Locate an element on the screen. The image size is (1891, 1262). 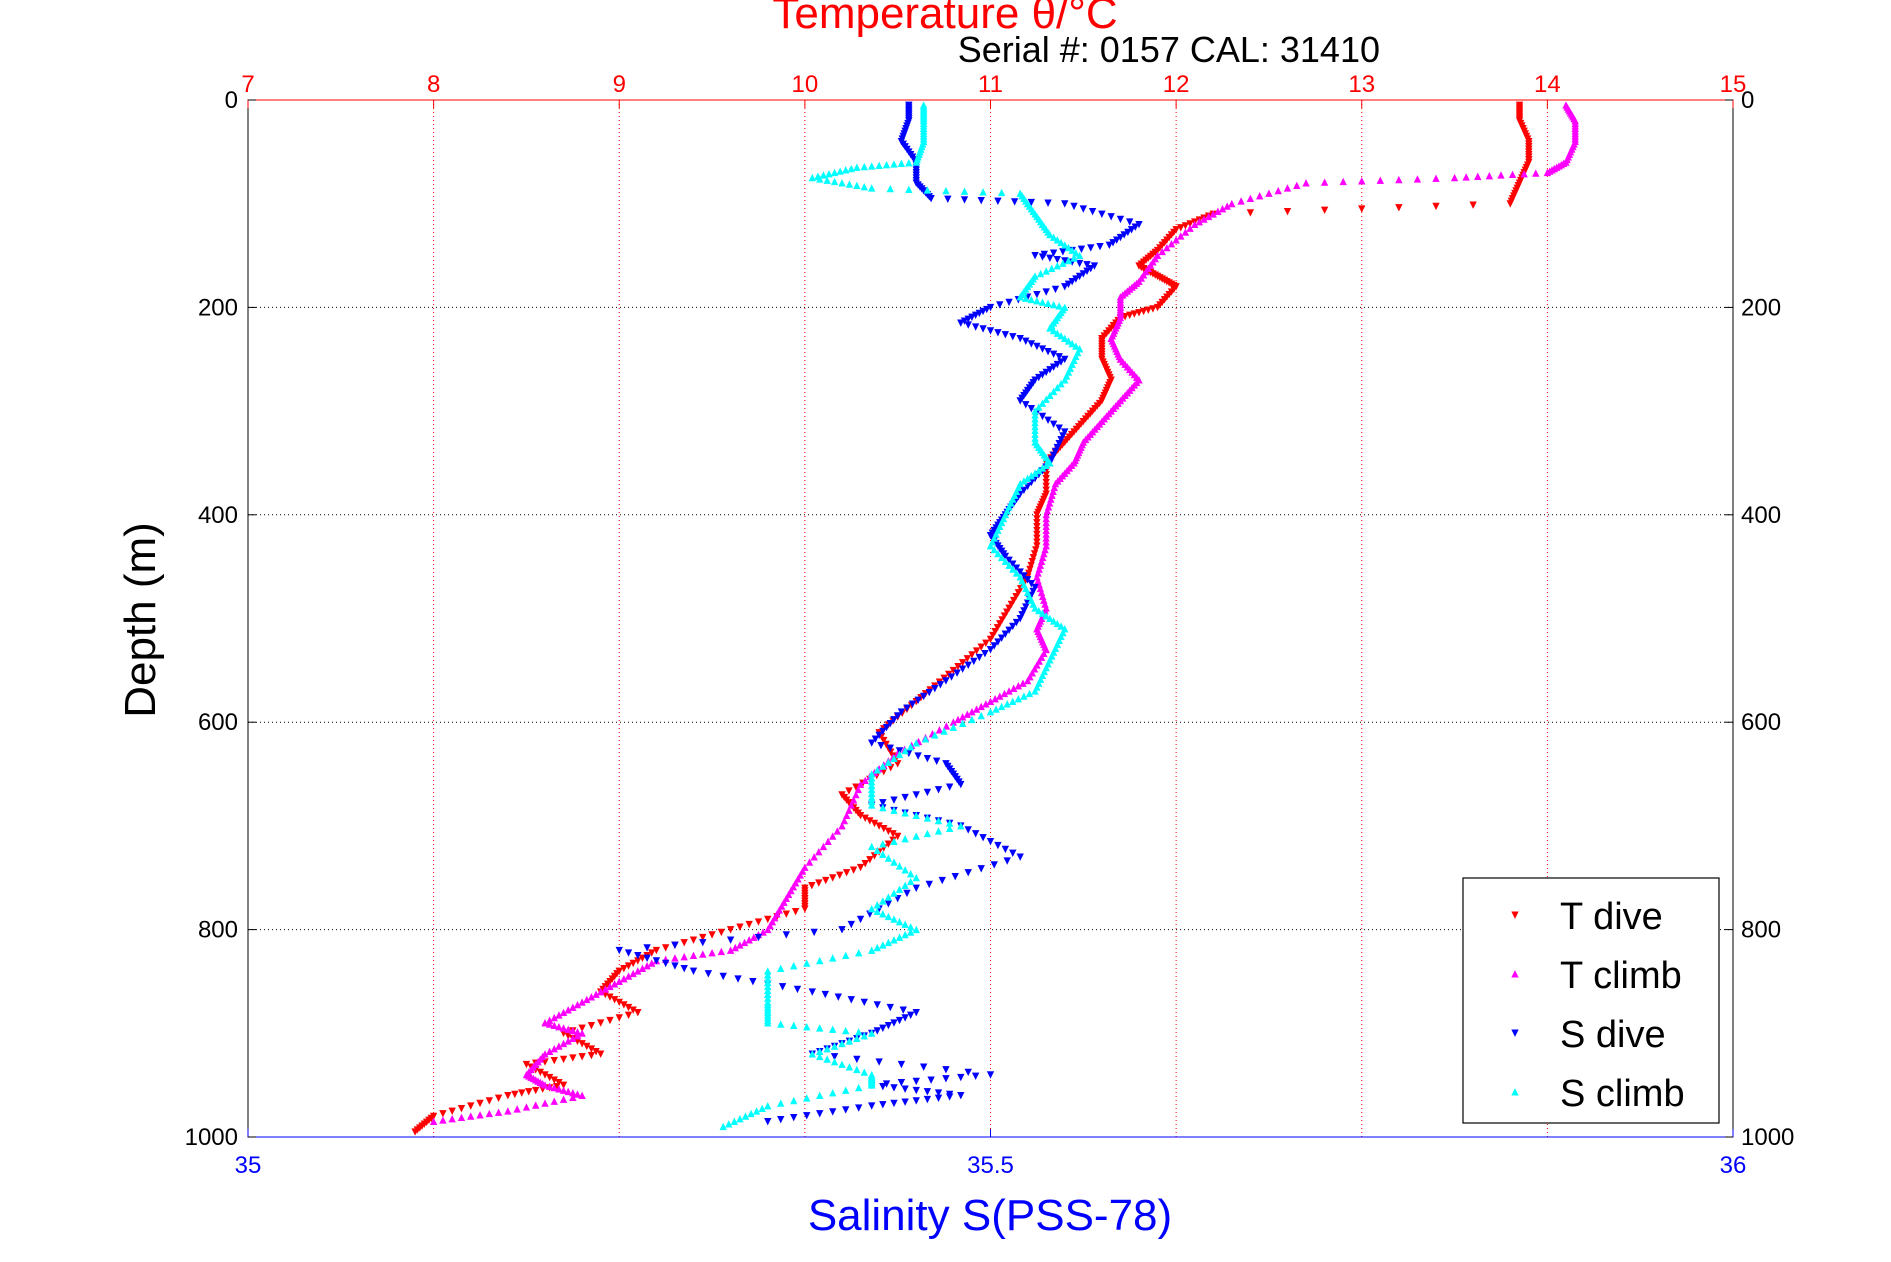
legend-label: T climb is located at coordinates (1621, 976).